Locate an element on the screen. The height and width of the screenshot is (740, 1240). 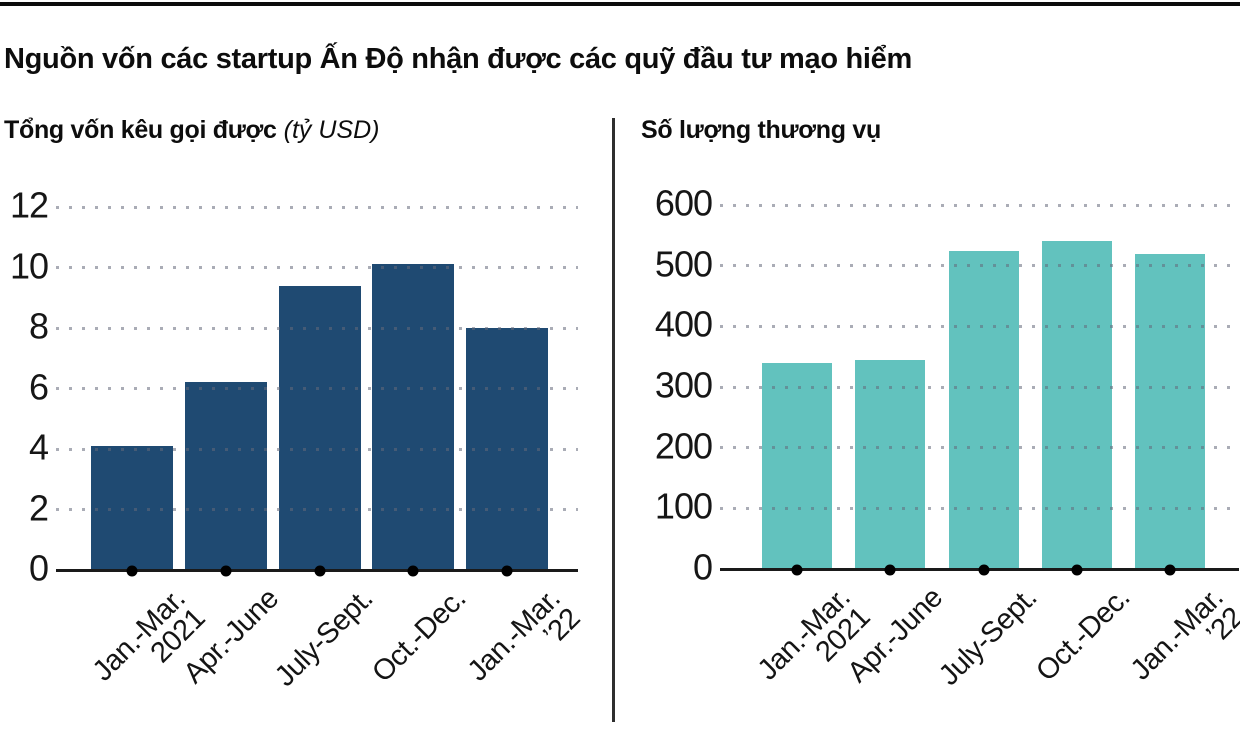
y-axis-label-4: 4 is located at coordinates (38, 447).